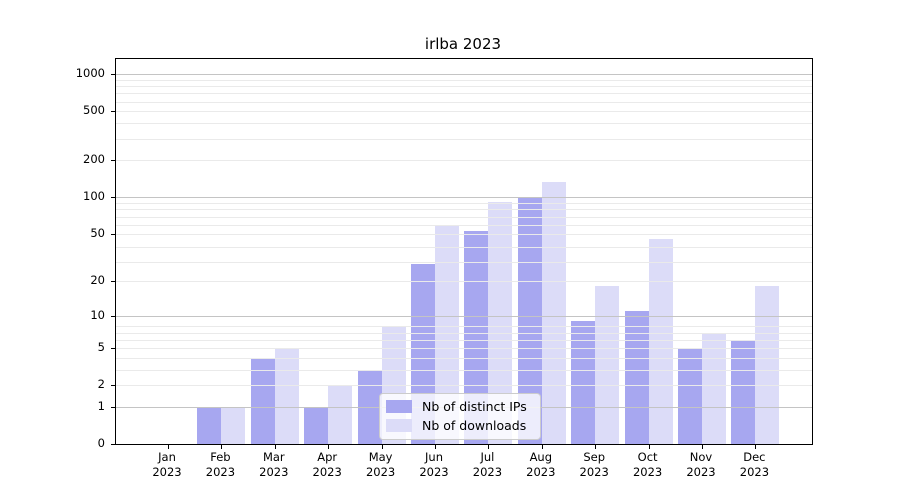  Describe the element at coordinates (399, 406) in the screenshot. I see `legend-swatch-distinct-ips-icon` at that location.